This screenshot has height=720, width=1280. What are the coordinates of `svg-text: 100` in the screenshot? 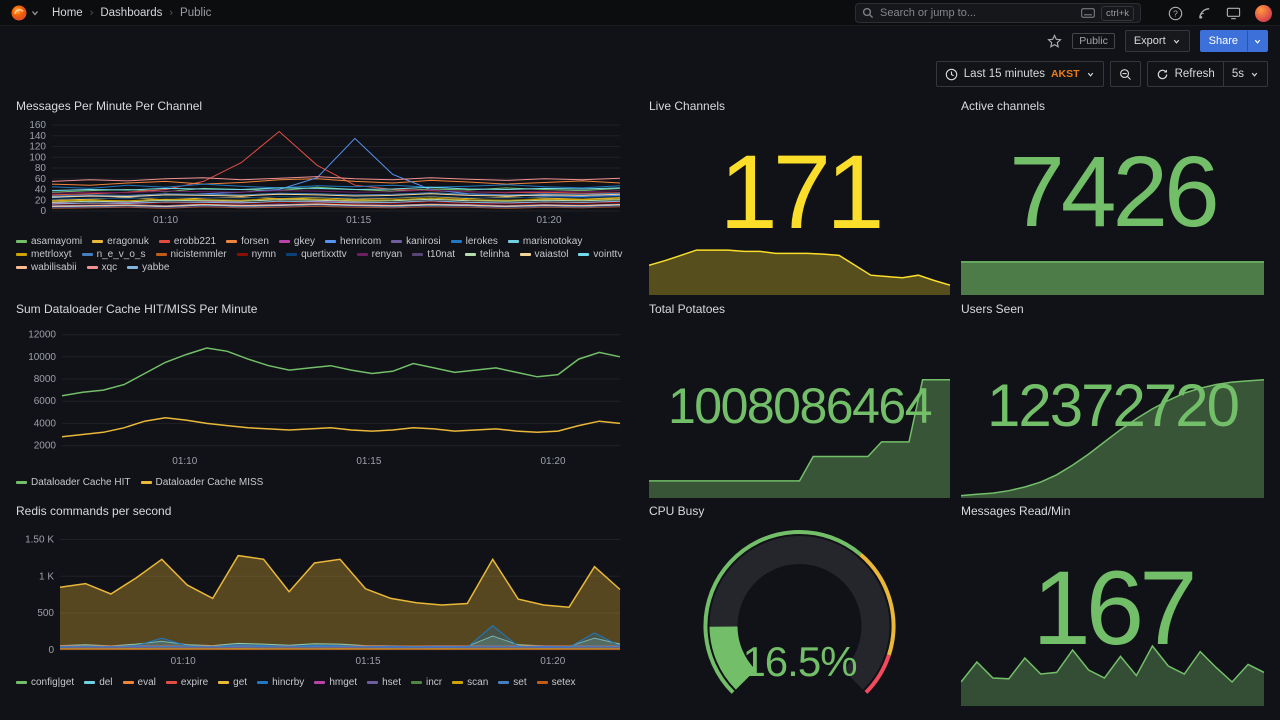 It's located at (37, 157).